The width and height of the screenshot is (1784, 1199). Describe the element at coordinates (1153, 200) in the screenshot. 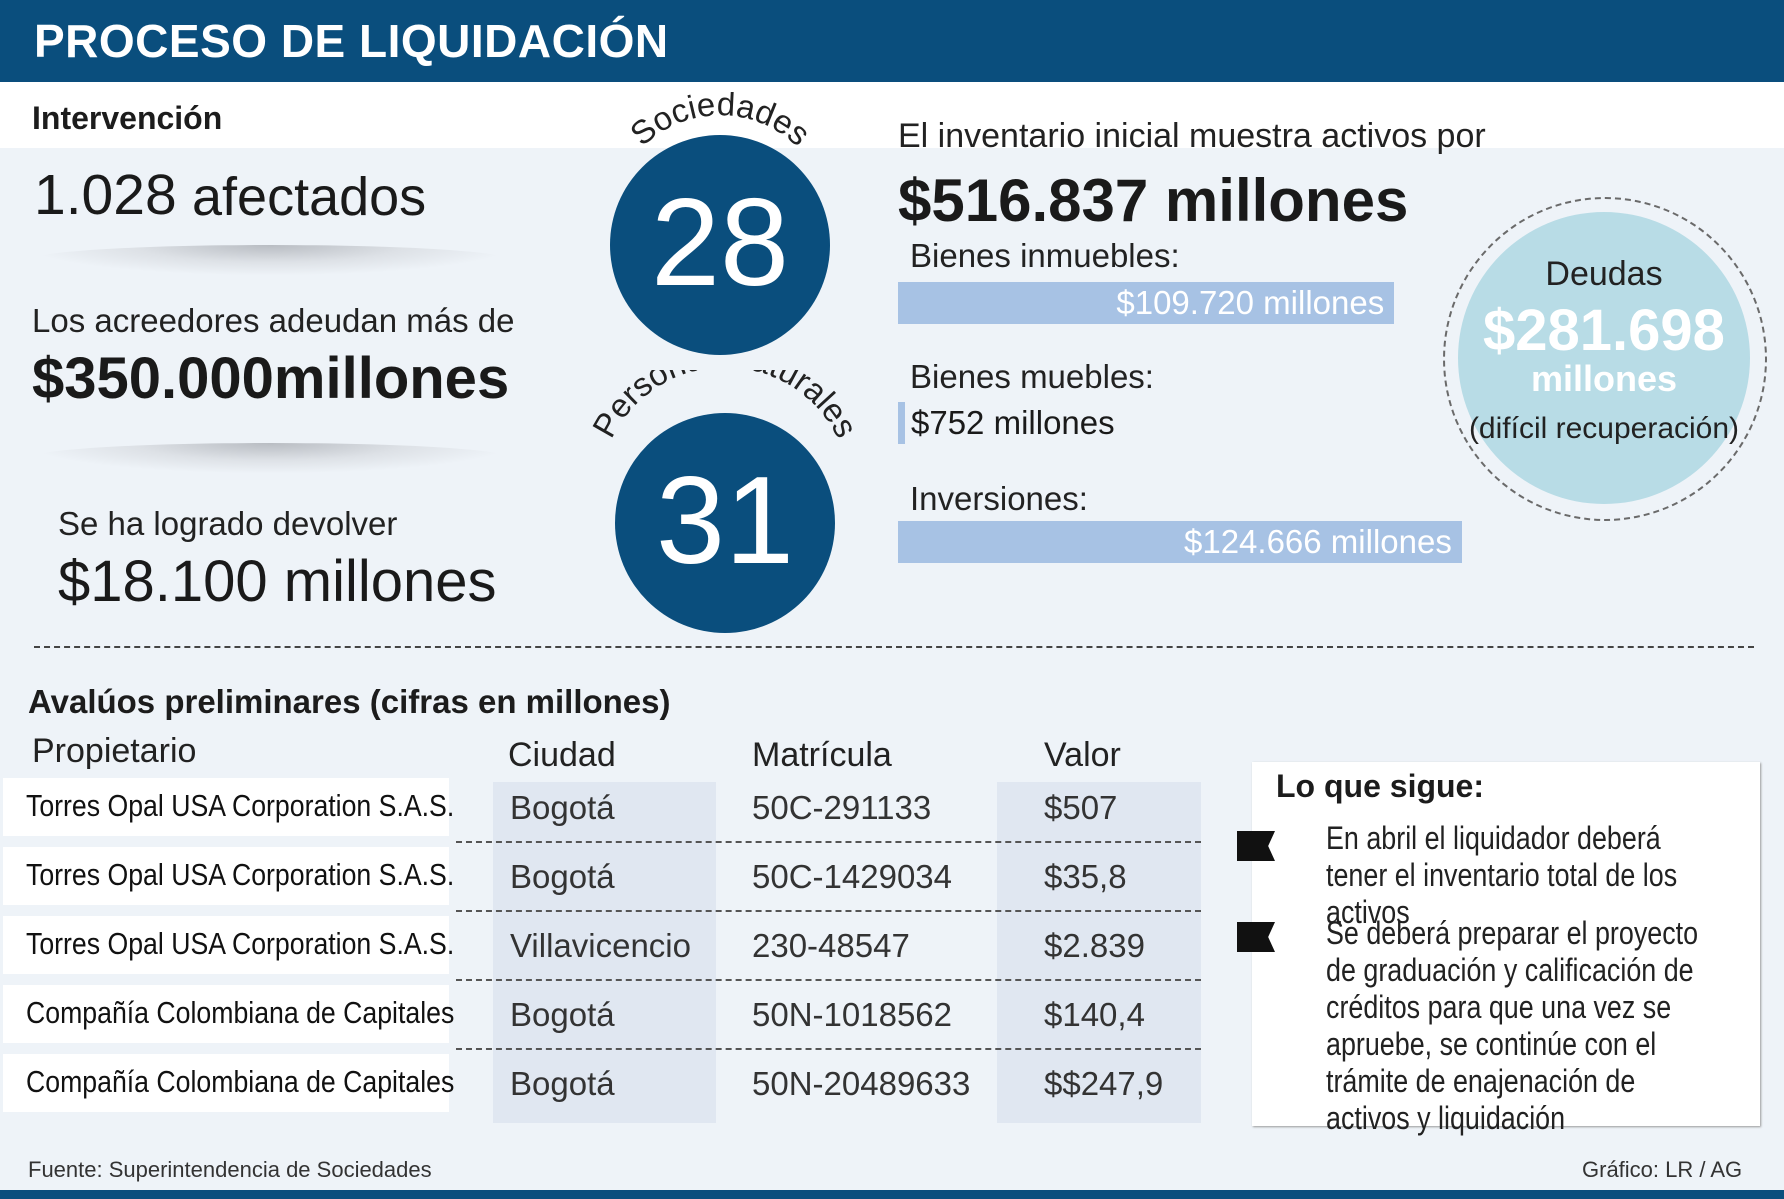

I see `inventory-total: $516.837 millones` at that location.